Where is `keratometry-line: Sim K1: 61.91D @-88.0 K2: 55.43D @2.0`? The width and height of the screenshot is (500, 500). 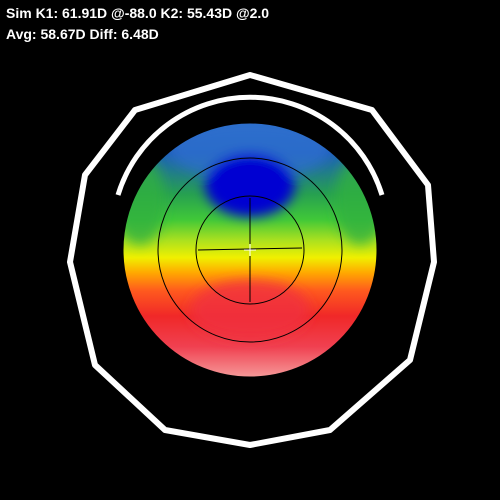
keratometry-line: Sim K1: 61.91D @-88.0 K2: 55.43D @2.0 is located at coordinates (138, 13).